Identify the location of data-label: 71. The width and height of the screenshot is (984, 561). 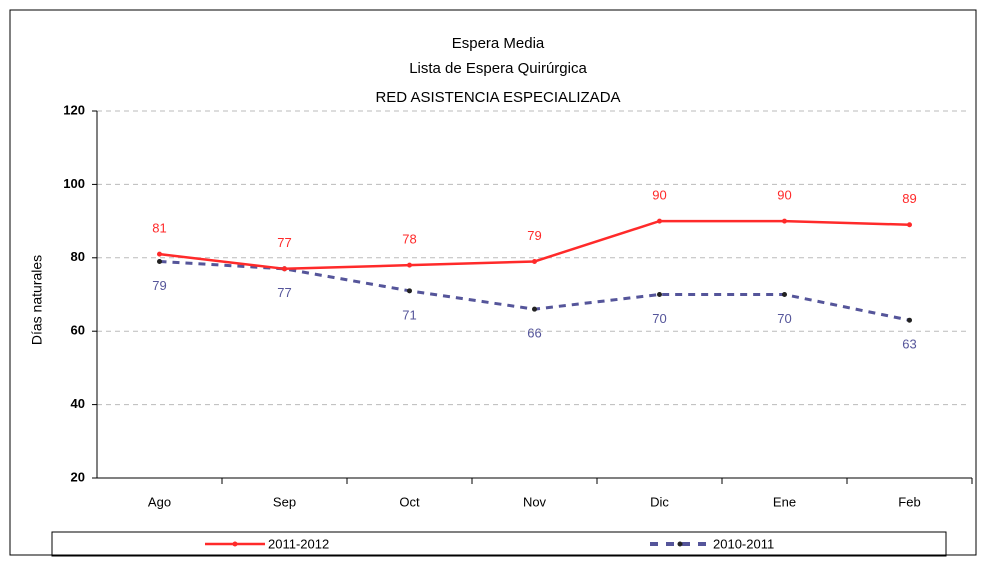
(409, 314).